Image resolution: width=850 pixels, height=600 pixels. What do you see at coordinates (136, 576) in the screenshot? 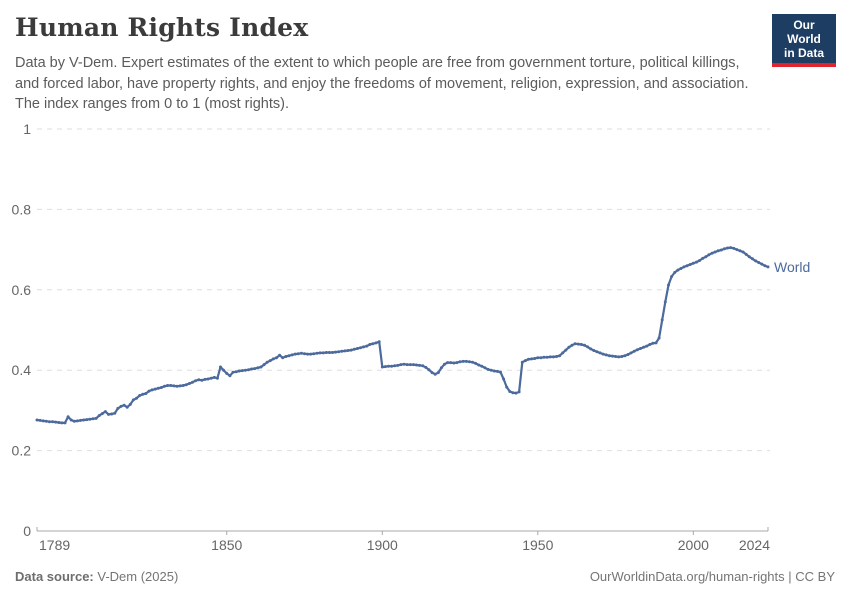
I see `data-source-value: V-Dem (2025)` at bounding box center [136, 576].